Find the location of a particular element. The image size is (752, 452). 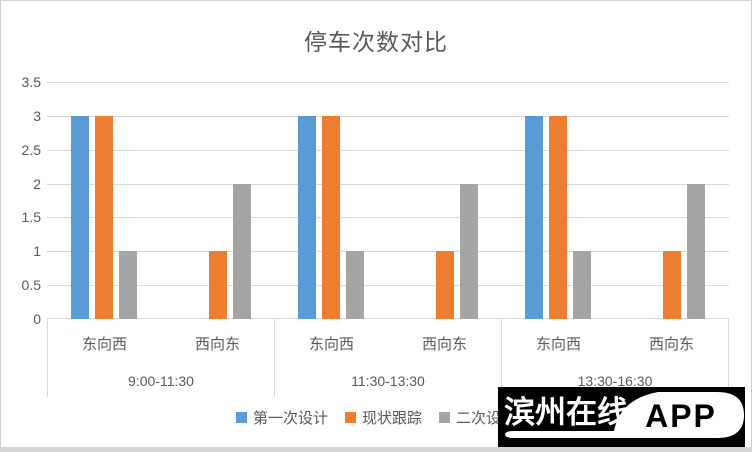

x-axis-group: 东向西 西向东 13:30-16:30 is located at coordinates (614, 358).